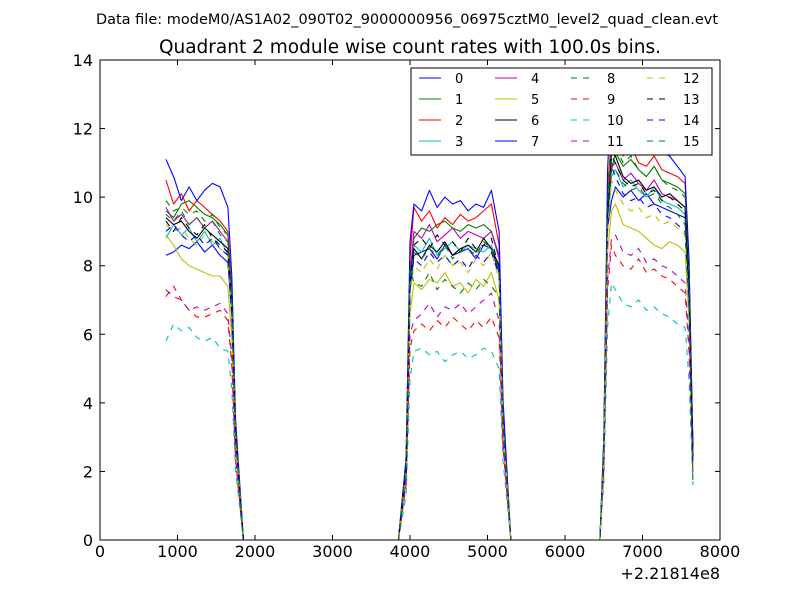  Describe the element at coordinates (459, 142) in the screenshot. I see `legend-label: 3` at that location.